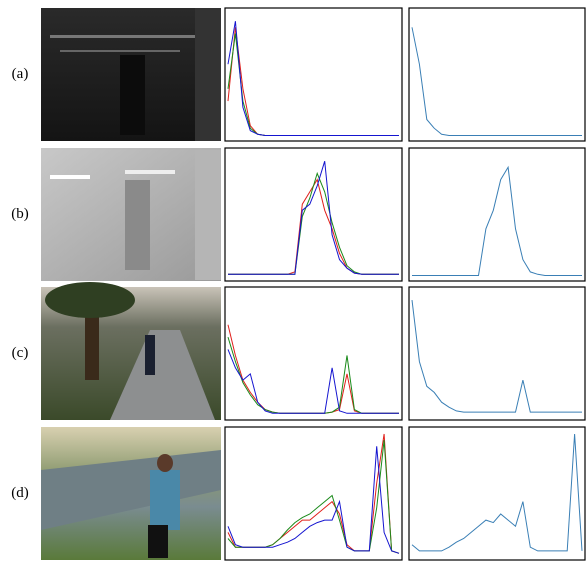 The height and width of the screenshot is (561, 586). Describe the element at coordinates (131, 214) in the screenshot. I see `photo-b` at that location.